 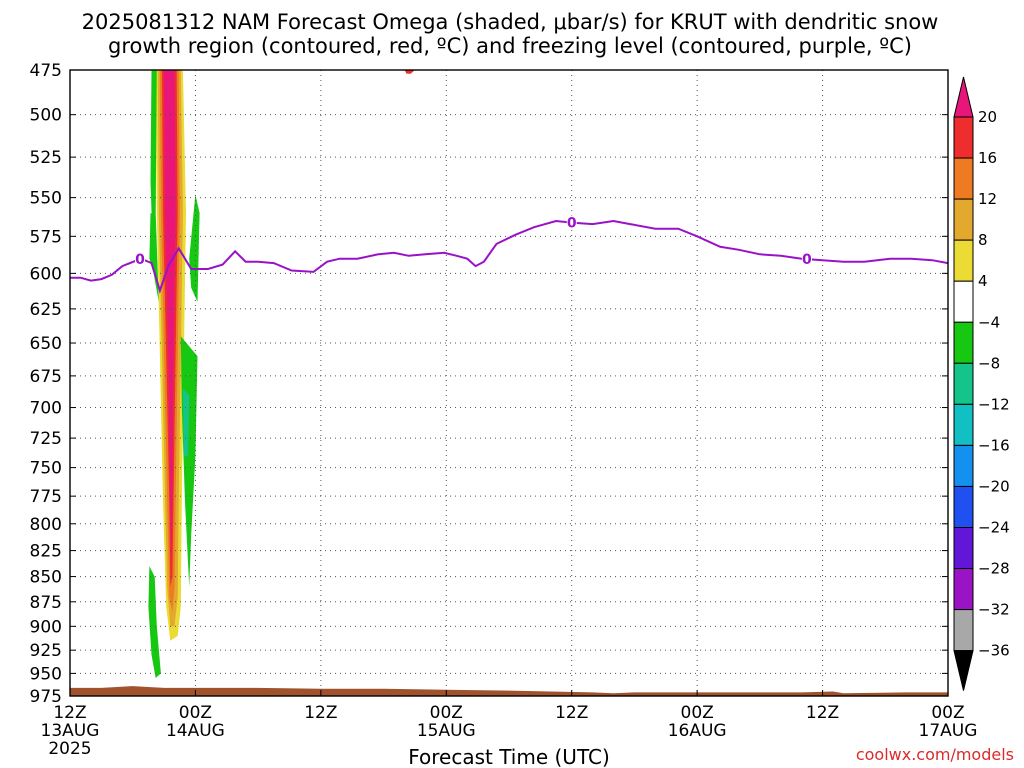 What do you see at coordinates (46, 116) in the screenshot?
I see `pressure-tick-label-500: 500` at bounding box center [46, 116].